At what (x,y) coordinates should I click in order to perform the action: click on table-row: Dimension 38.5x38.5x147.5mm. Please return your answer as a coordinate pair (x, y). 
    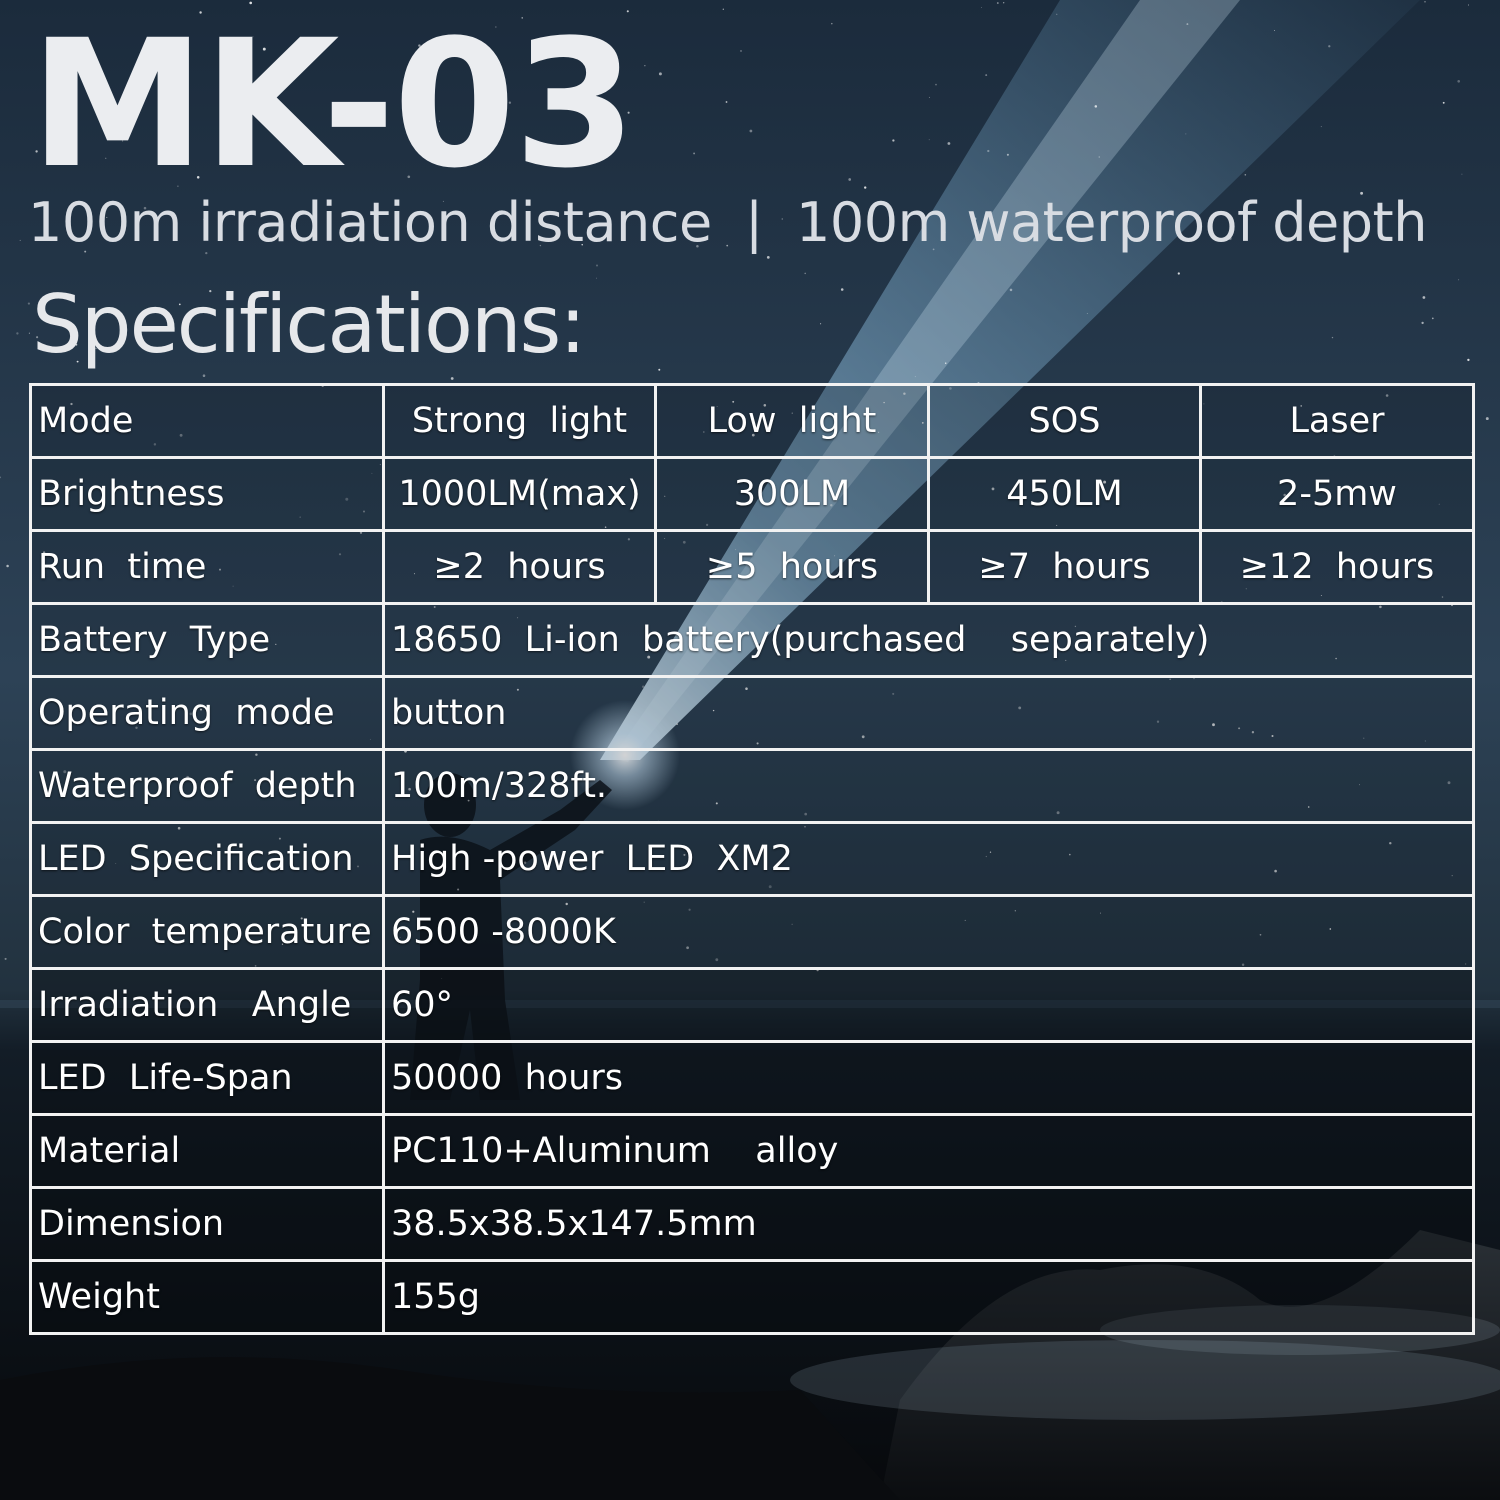
    Looking at the image, I should click on (752, 1224).